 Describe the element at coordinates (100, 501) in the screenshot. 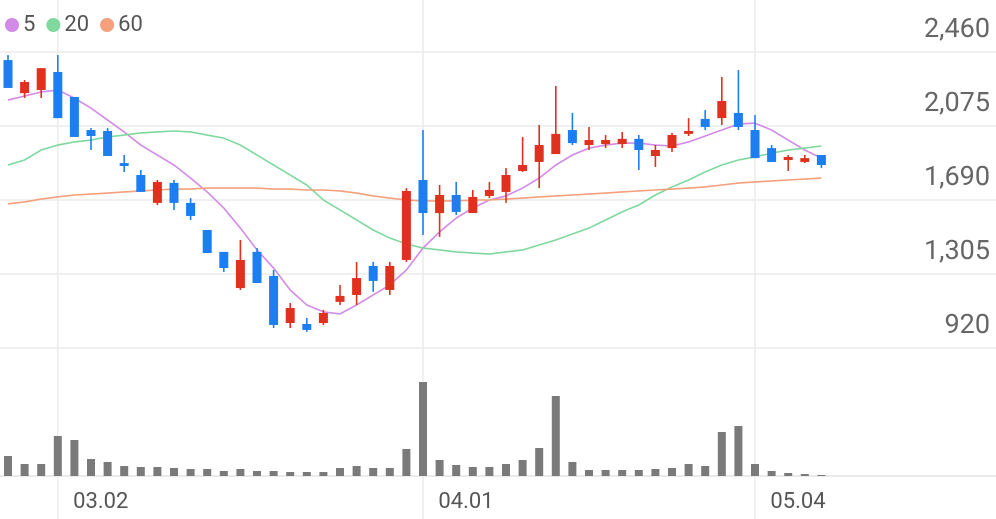

I see `x-tick-label: 03.02` at that location.